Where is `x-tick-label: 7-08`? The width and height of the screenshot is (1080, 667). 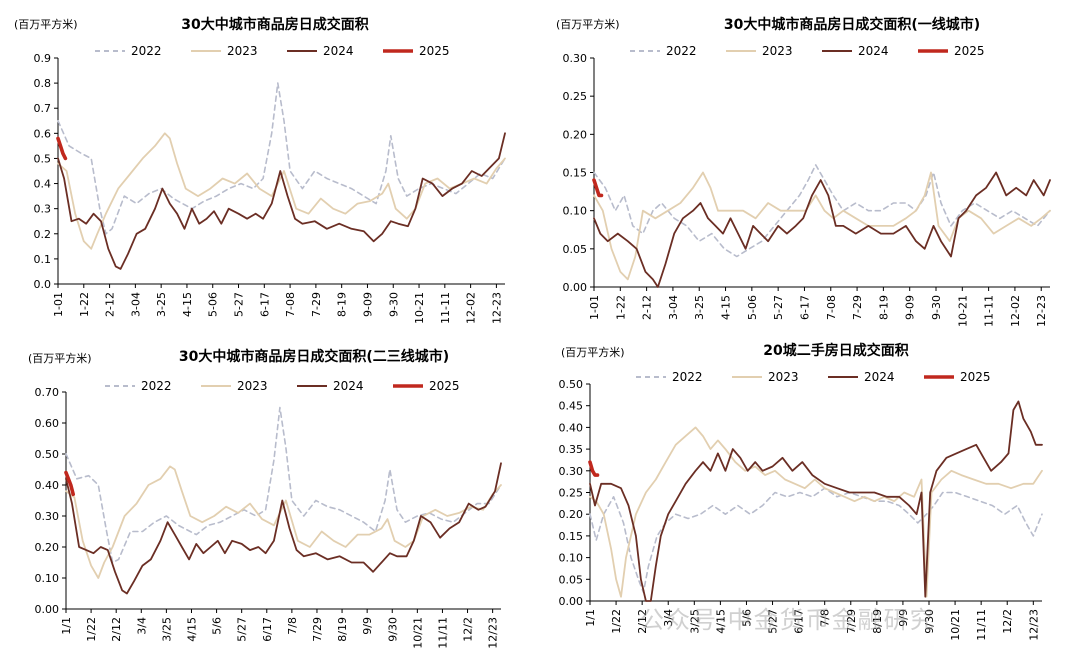 x-tick-label: 7-08 is located at coordinates (290, 304).